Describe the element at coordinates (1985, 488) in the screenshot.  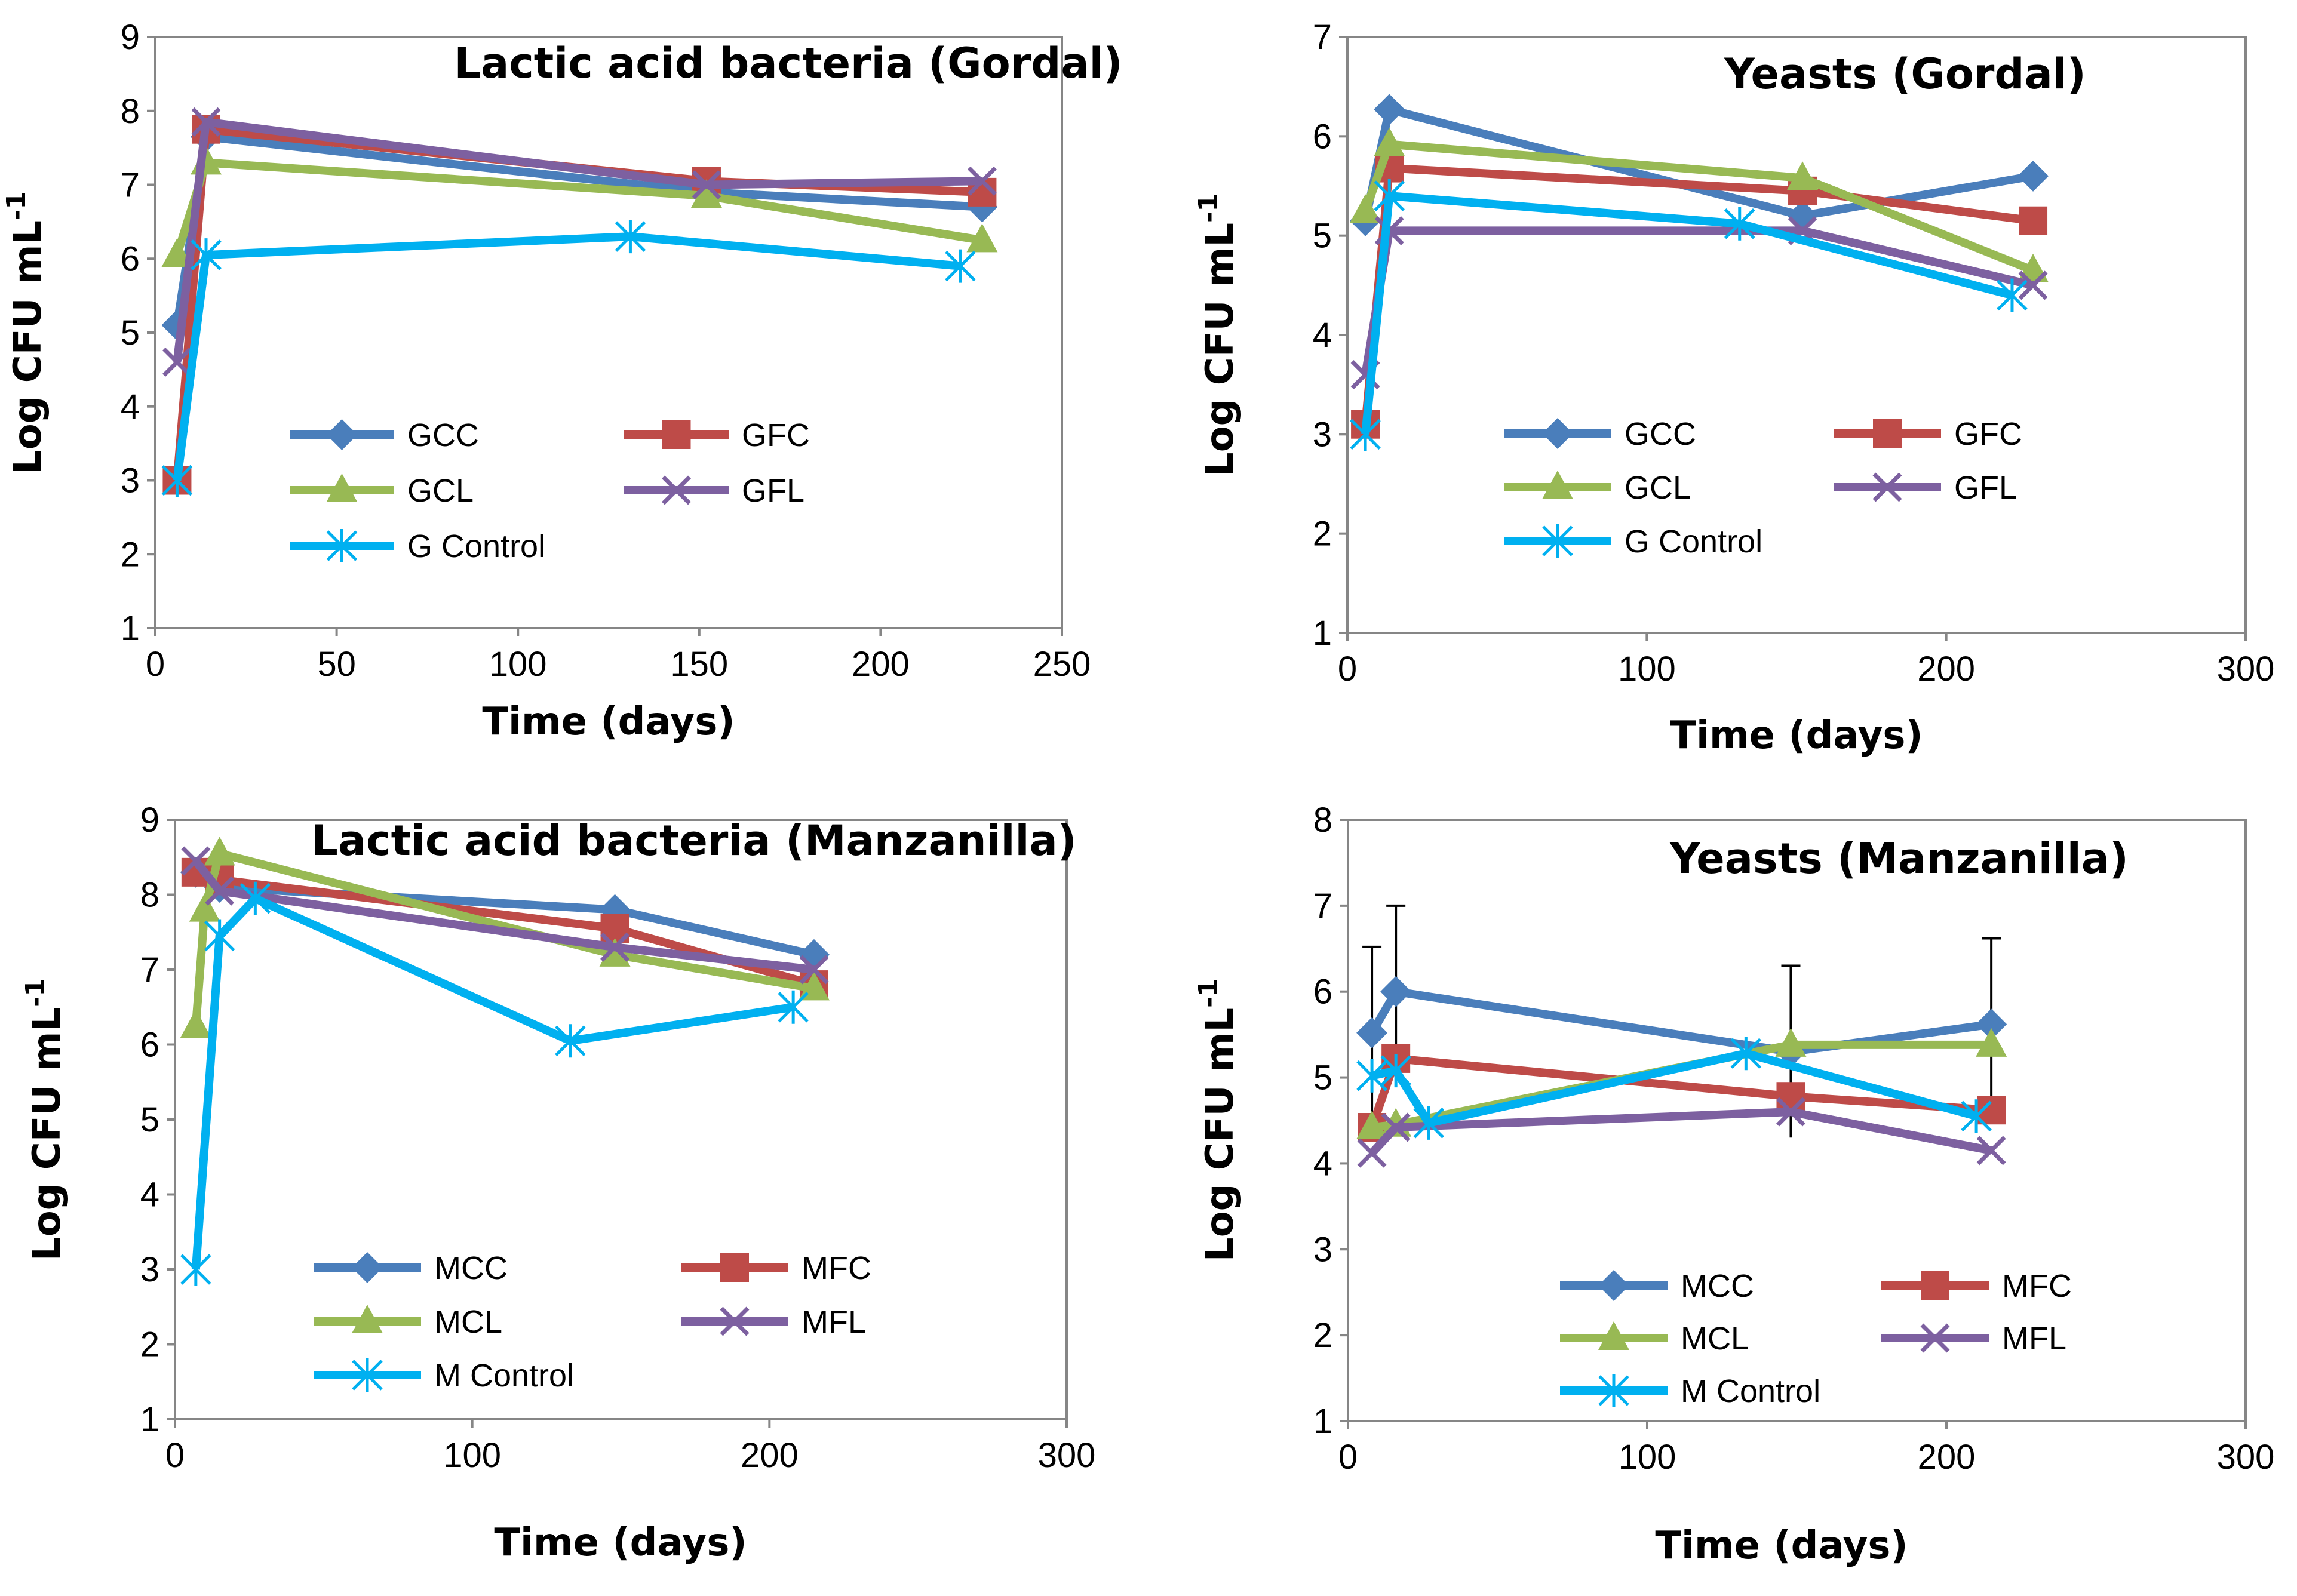
I see `legend-label: GFL` at that location.